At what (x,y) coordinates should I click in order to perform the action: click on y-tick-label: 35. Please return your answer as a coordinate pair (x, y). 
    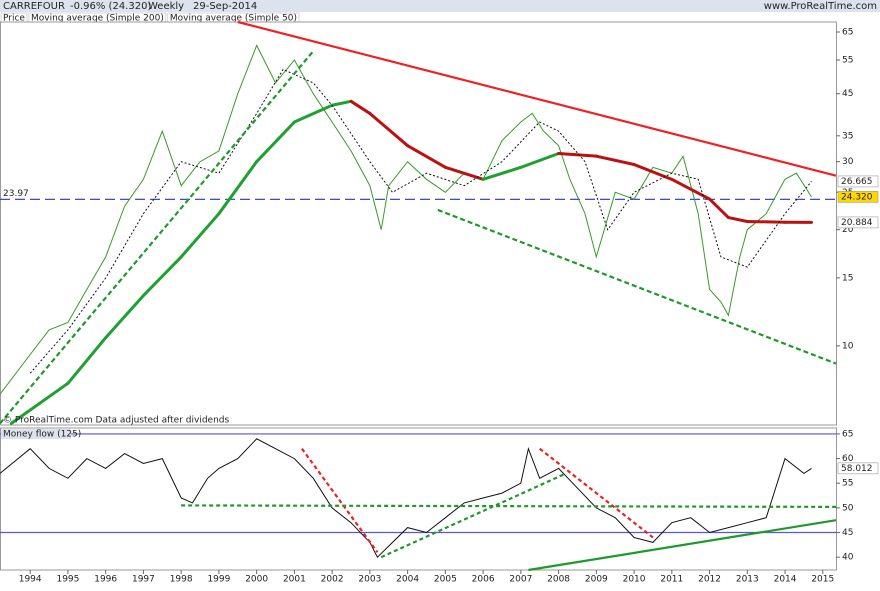
    Looking at the image, I should click on (847, 136).